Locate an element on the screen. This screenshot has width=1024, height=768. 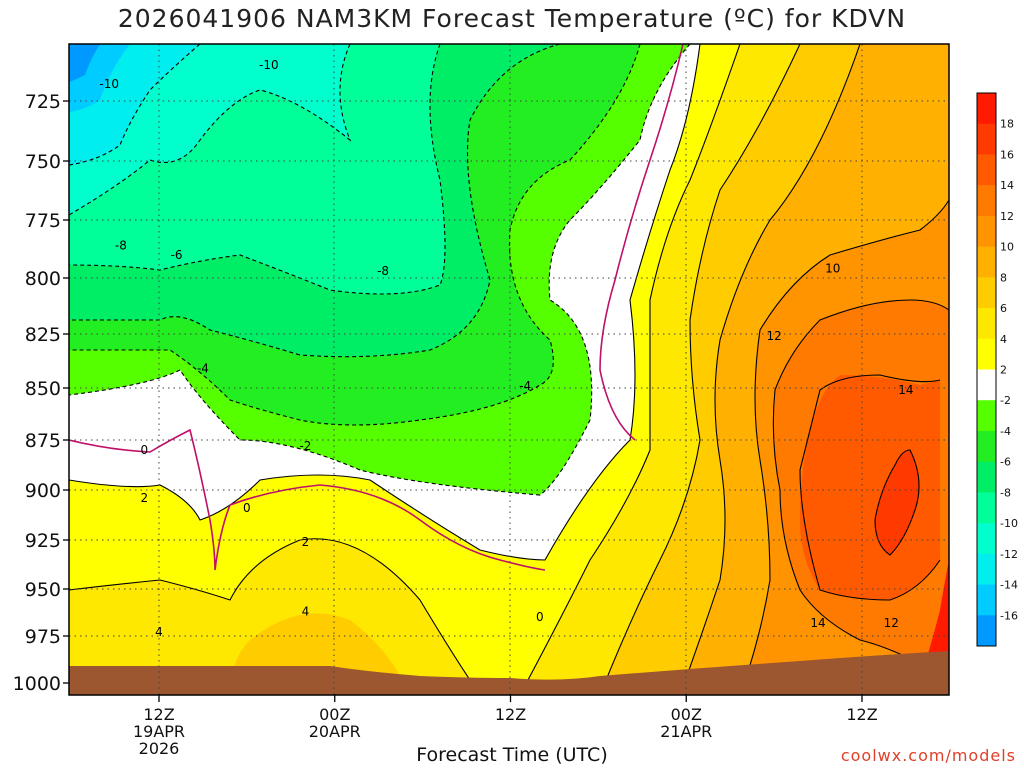
colorbar-label: 14 is located at coordinates (1007, 185).